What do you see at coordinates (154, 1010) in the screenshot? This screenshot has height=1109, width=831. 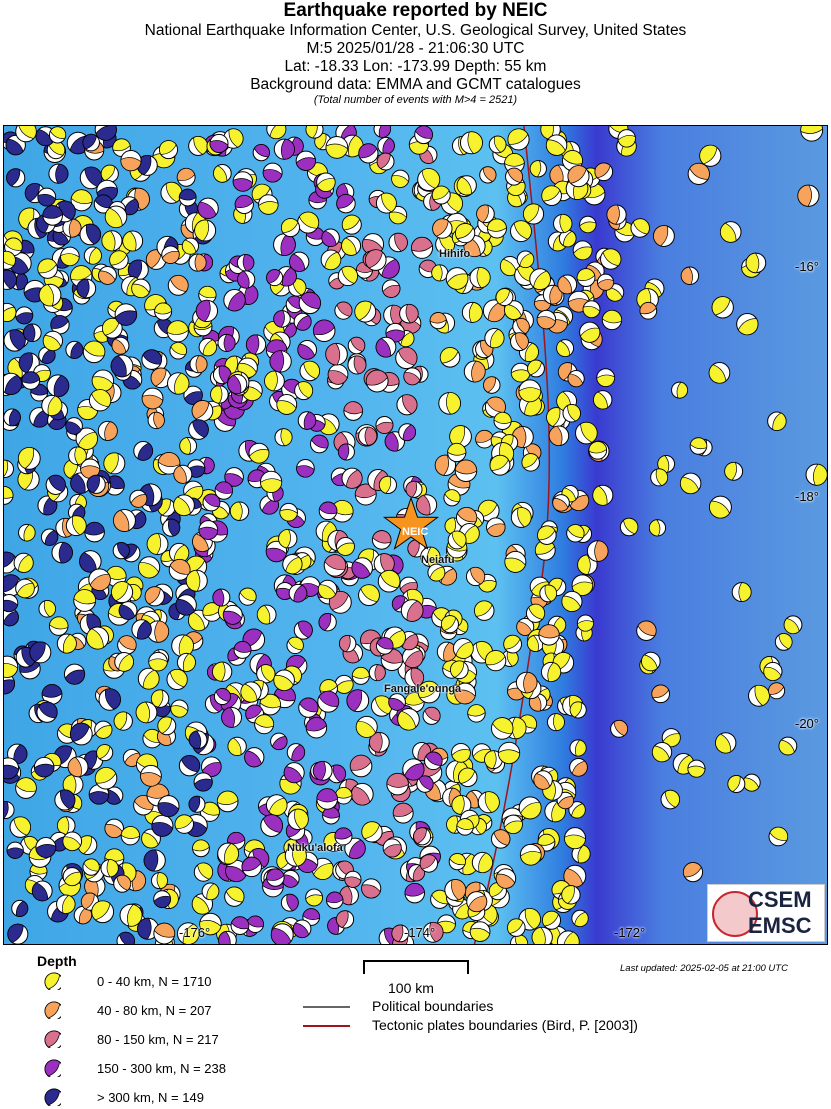 I see `legend-item-label: 40 - 80 km, N = 207` at bounding box center [154, 1010].